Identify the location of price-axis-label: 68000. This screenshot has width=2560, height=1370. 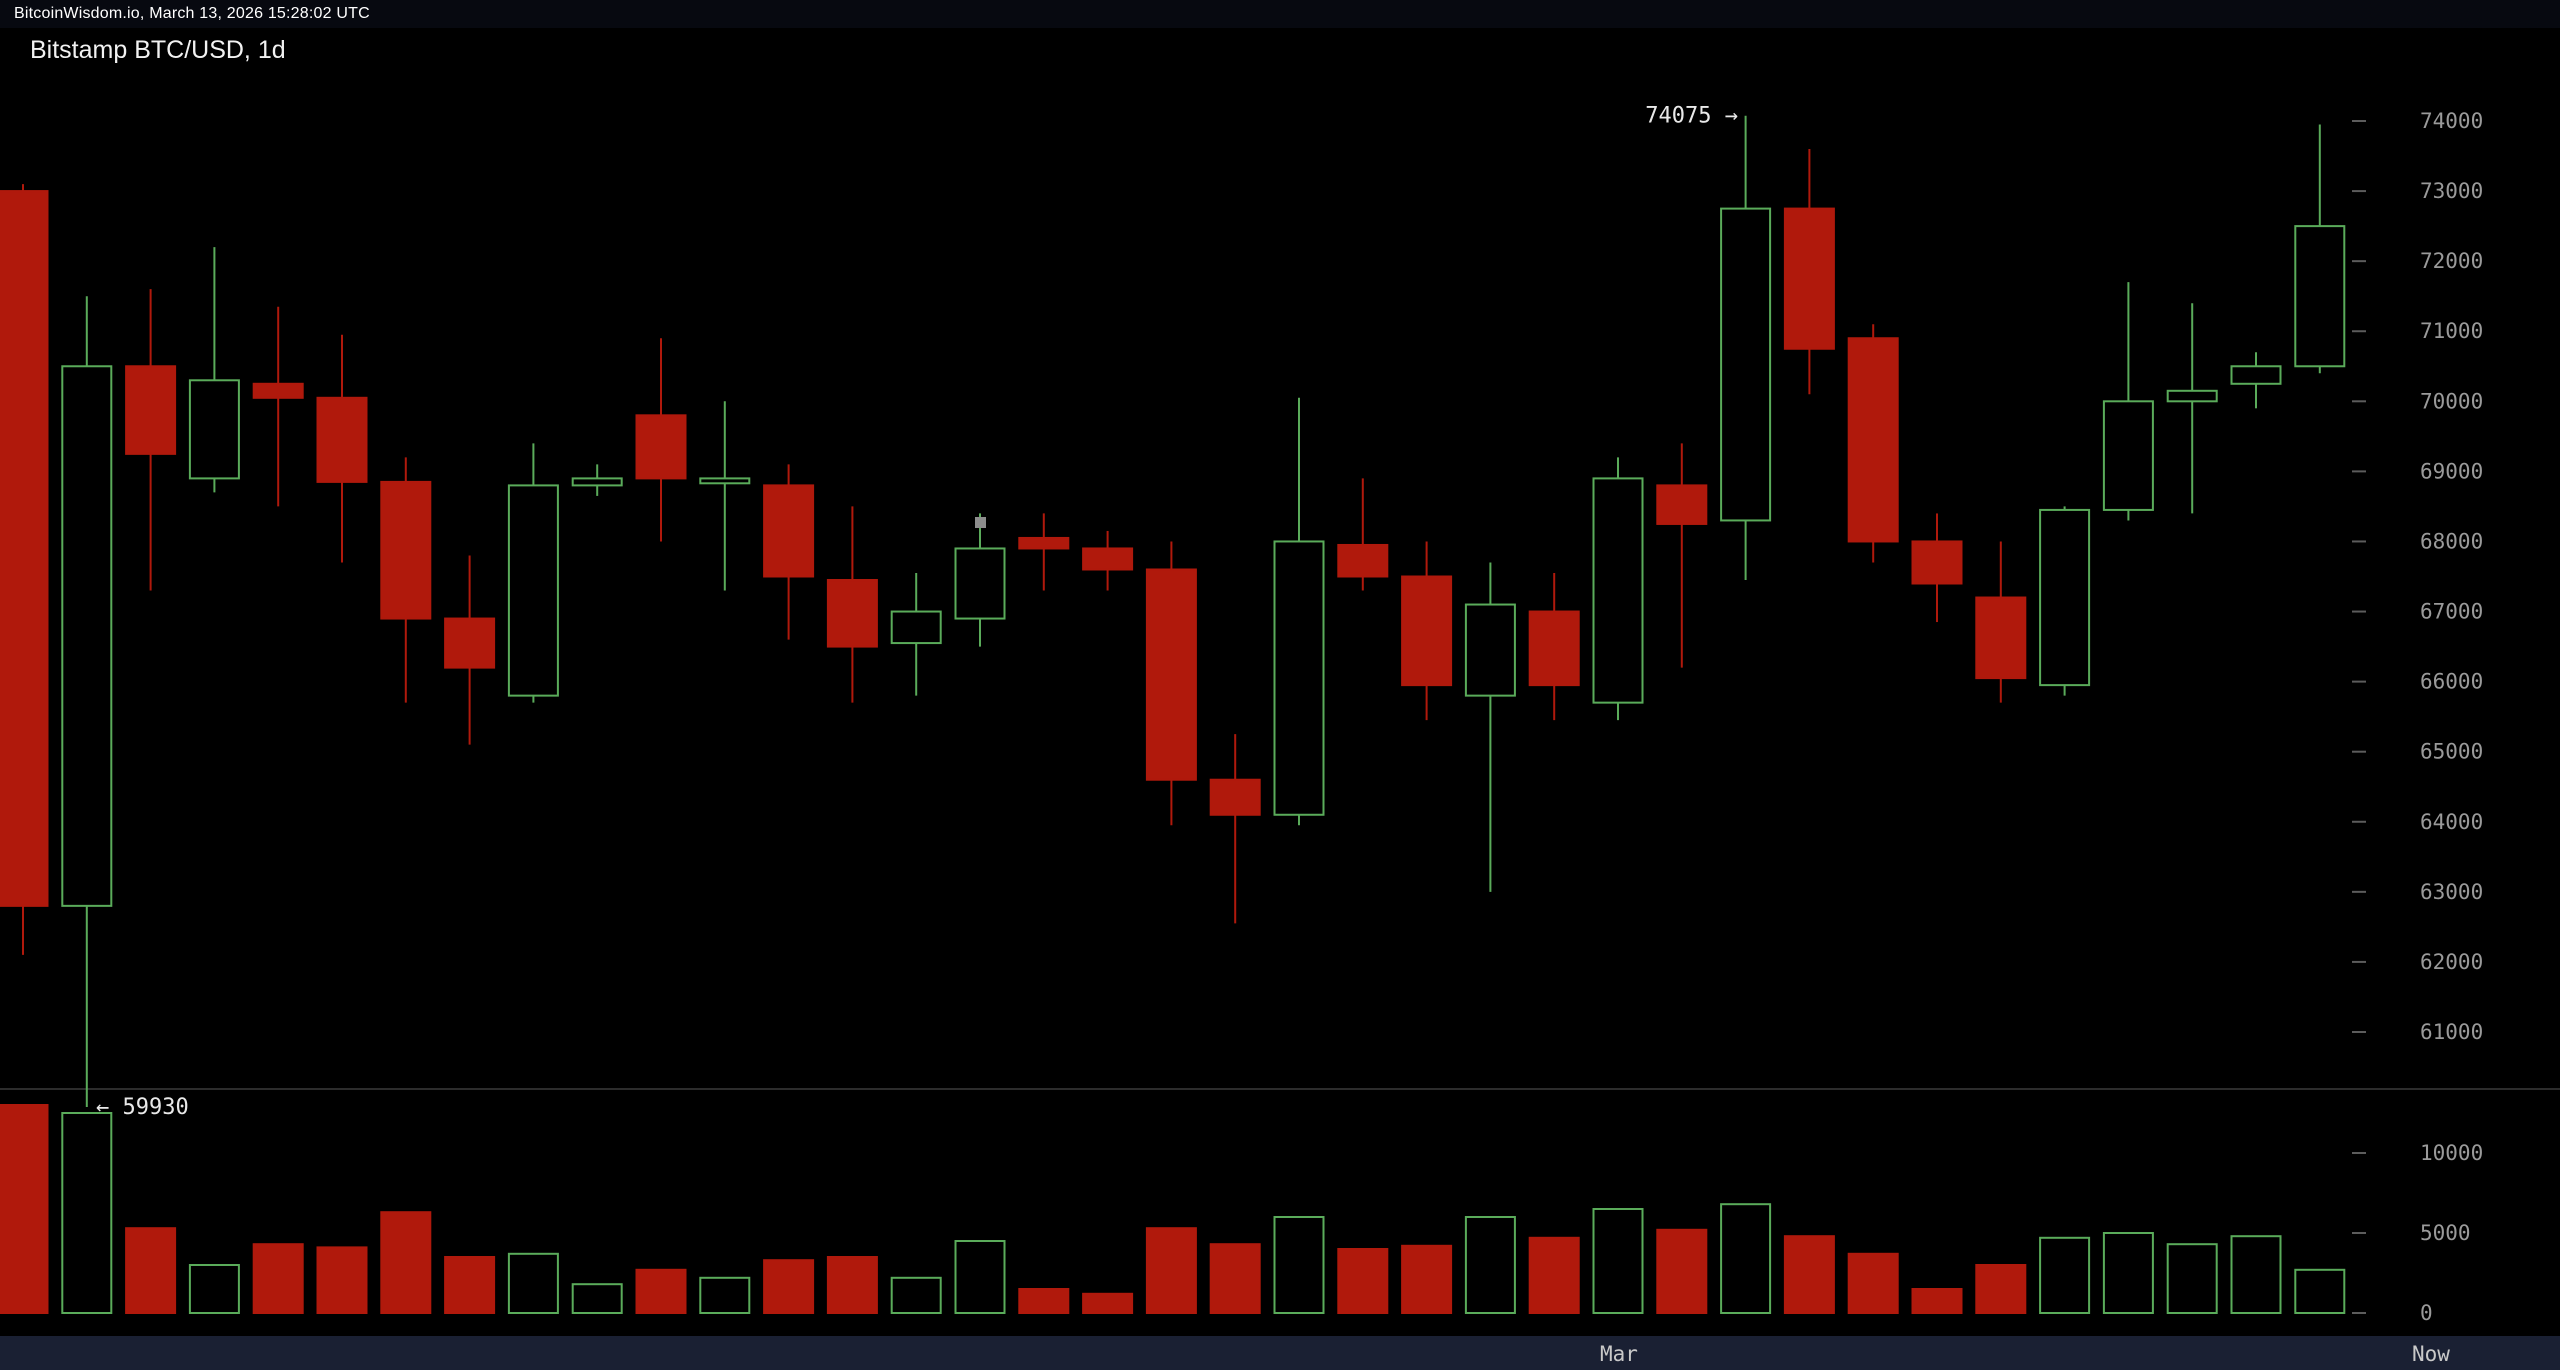
(2451, 541).